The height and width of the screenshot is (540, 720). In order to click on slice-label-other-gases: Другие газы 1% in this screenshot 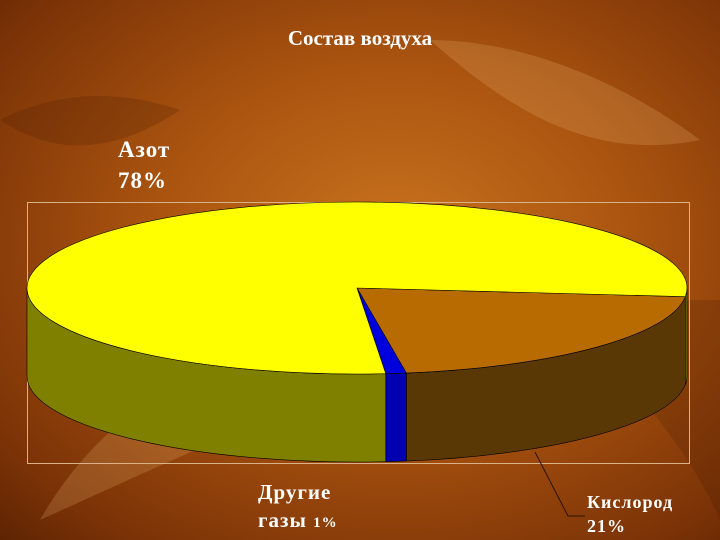, I will do `click(298, 506)`.